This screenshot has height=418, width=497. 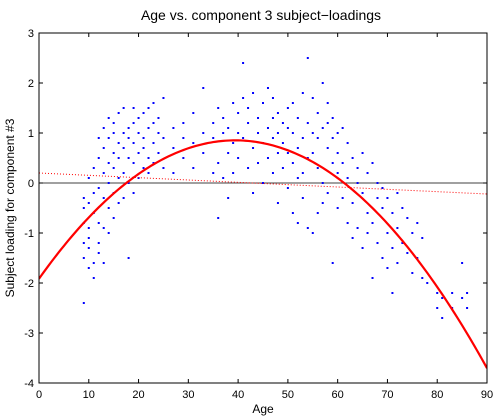 What do you see at coordinates (31, 34) in the screenshot?
I see `y-tick-label: 3` at bounding box center [31, 34].